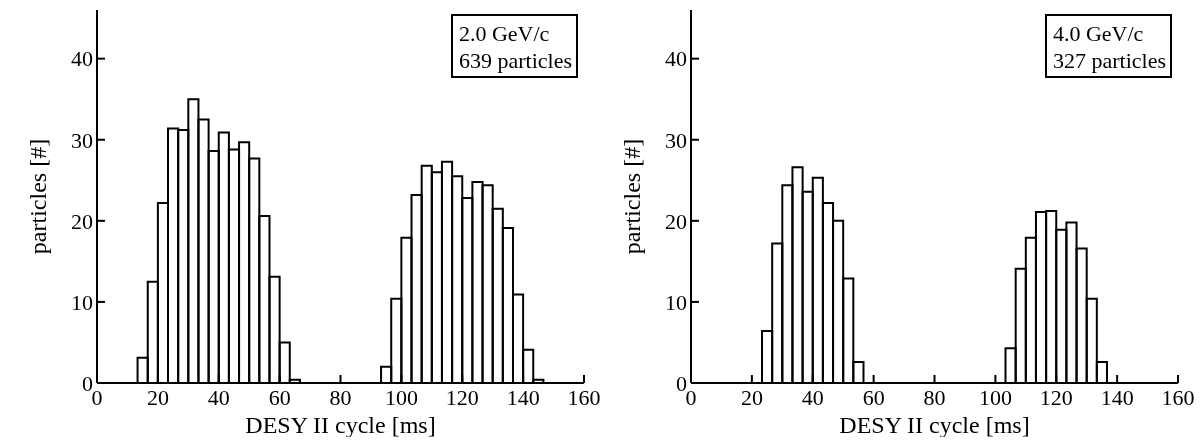  I want to click on annotation: 2.0 GeV/c 639 particles, so click(514, 46).